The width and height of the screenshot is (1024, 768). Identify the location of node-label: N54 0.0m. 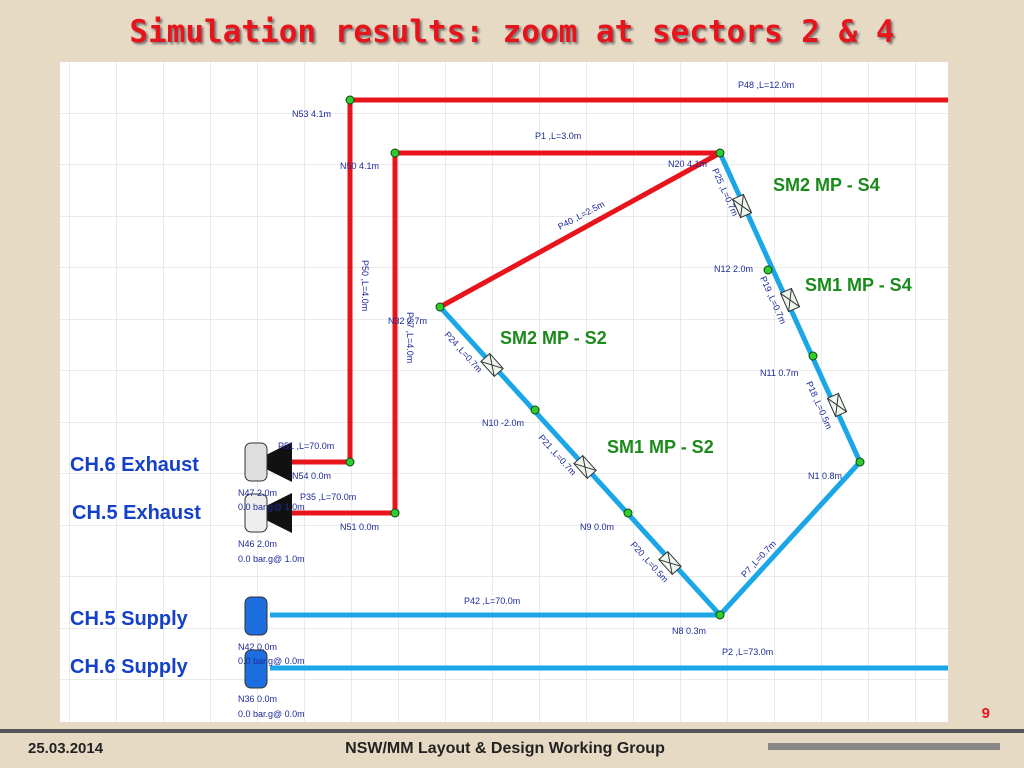
(311, 476).